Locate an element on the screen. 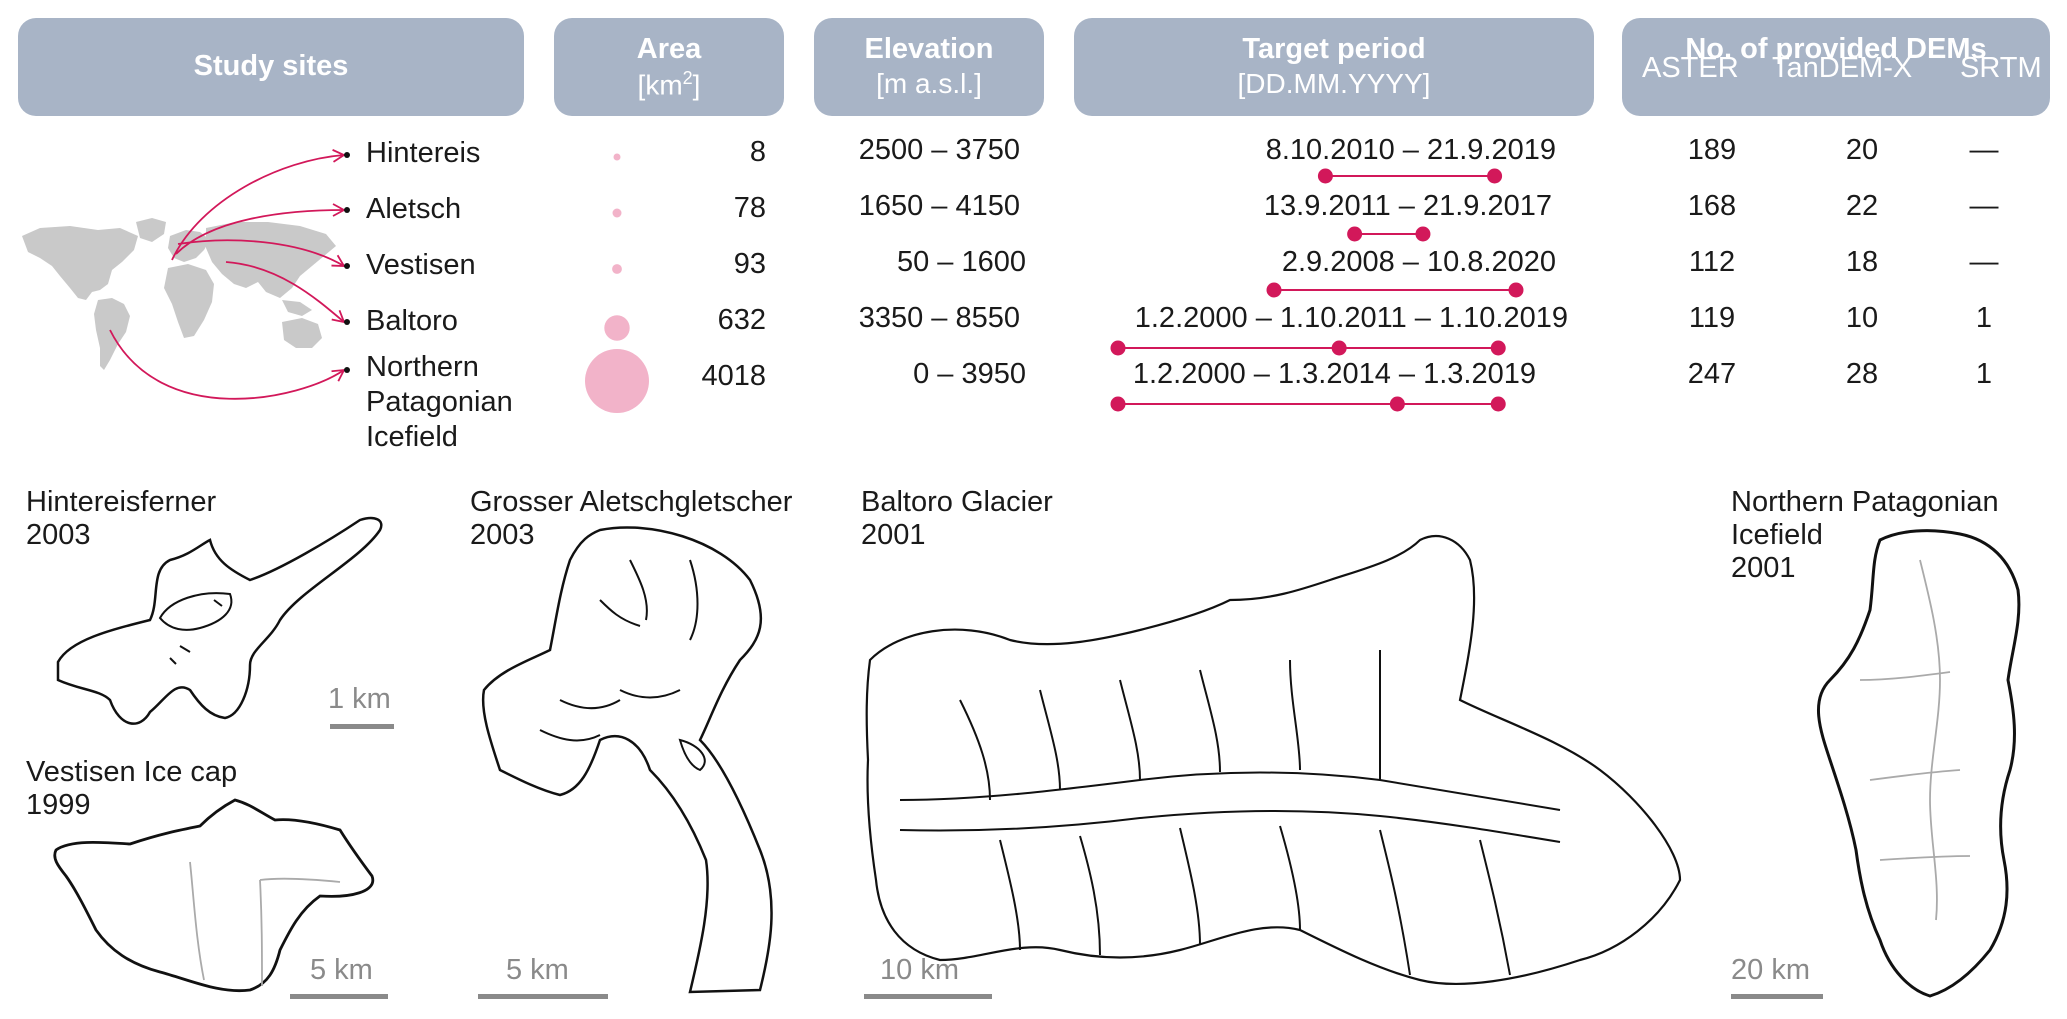 The width and height of the screenshot is (2067, 1019). world-map is located at coordinates (184, 274).